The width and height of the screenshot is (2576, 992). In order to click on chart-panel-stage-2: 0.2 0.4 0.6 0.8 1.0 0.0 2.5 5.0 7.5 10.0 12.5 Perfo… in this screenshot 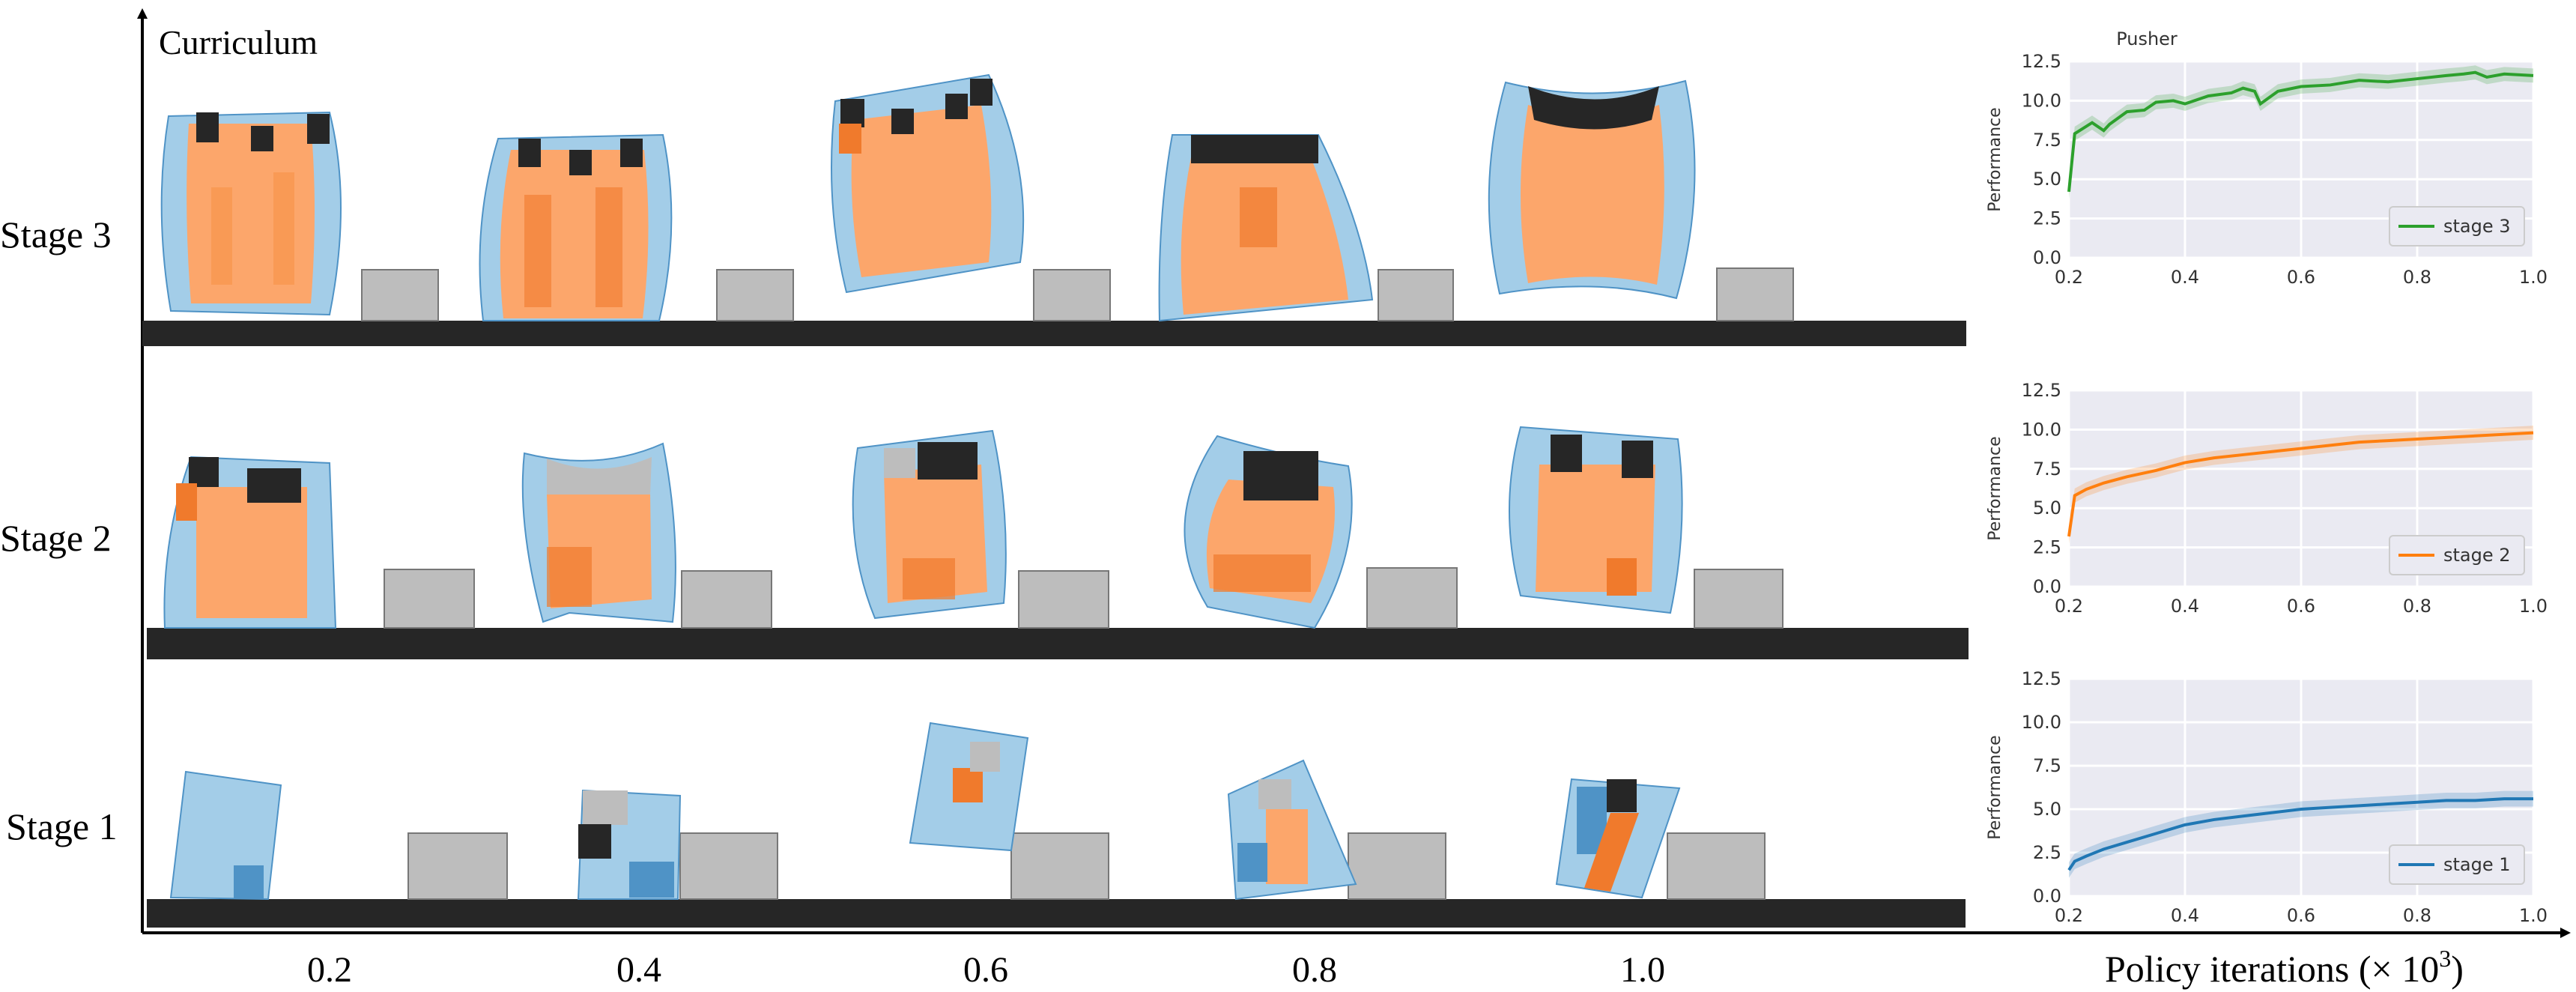, I will do `click(2267, 498)`.